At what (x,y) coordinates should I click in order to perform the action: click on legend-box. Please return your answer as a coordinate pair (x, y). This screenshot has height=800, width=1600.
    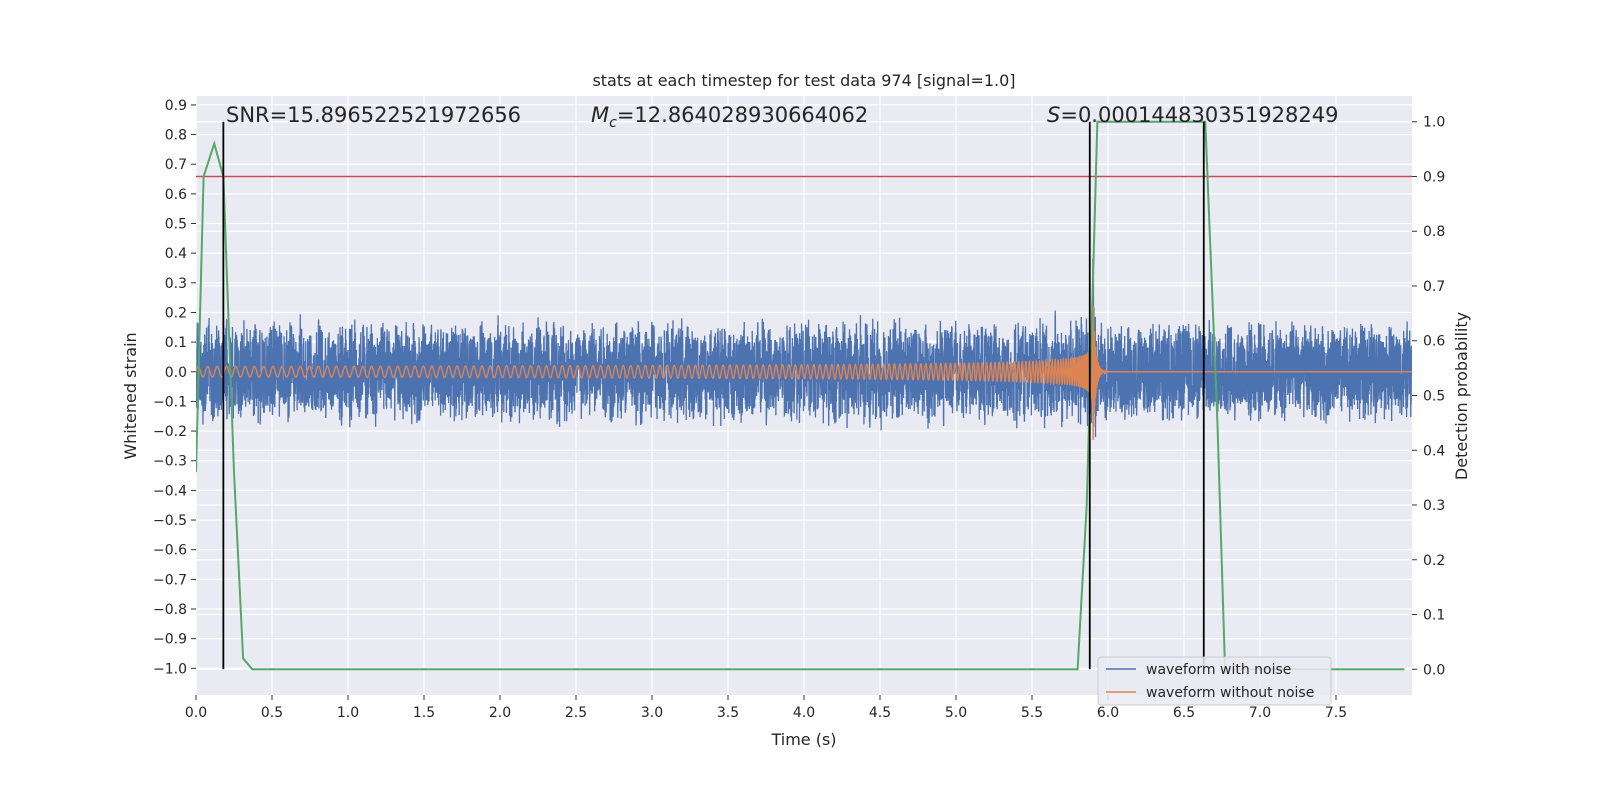
    Looking at the image, I should click on (1214, 681).